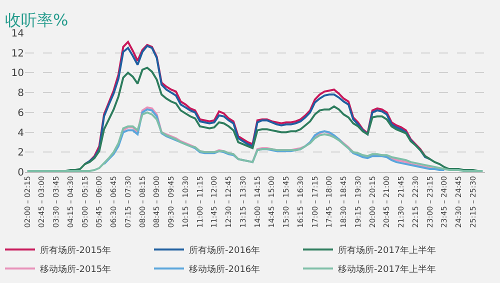 The image size is (500, 283). I want to click on legend-label: 移动场所-2016年, so click(224, 270).